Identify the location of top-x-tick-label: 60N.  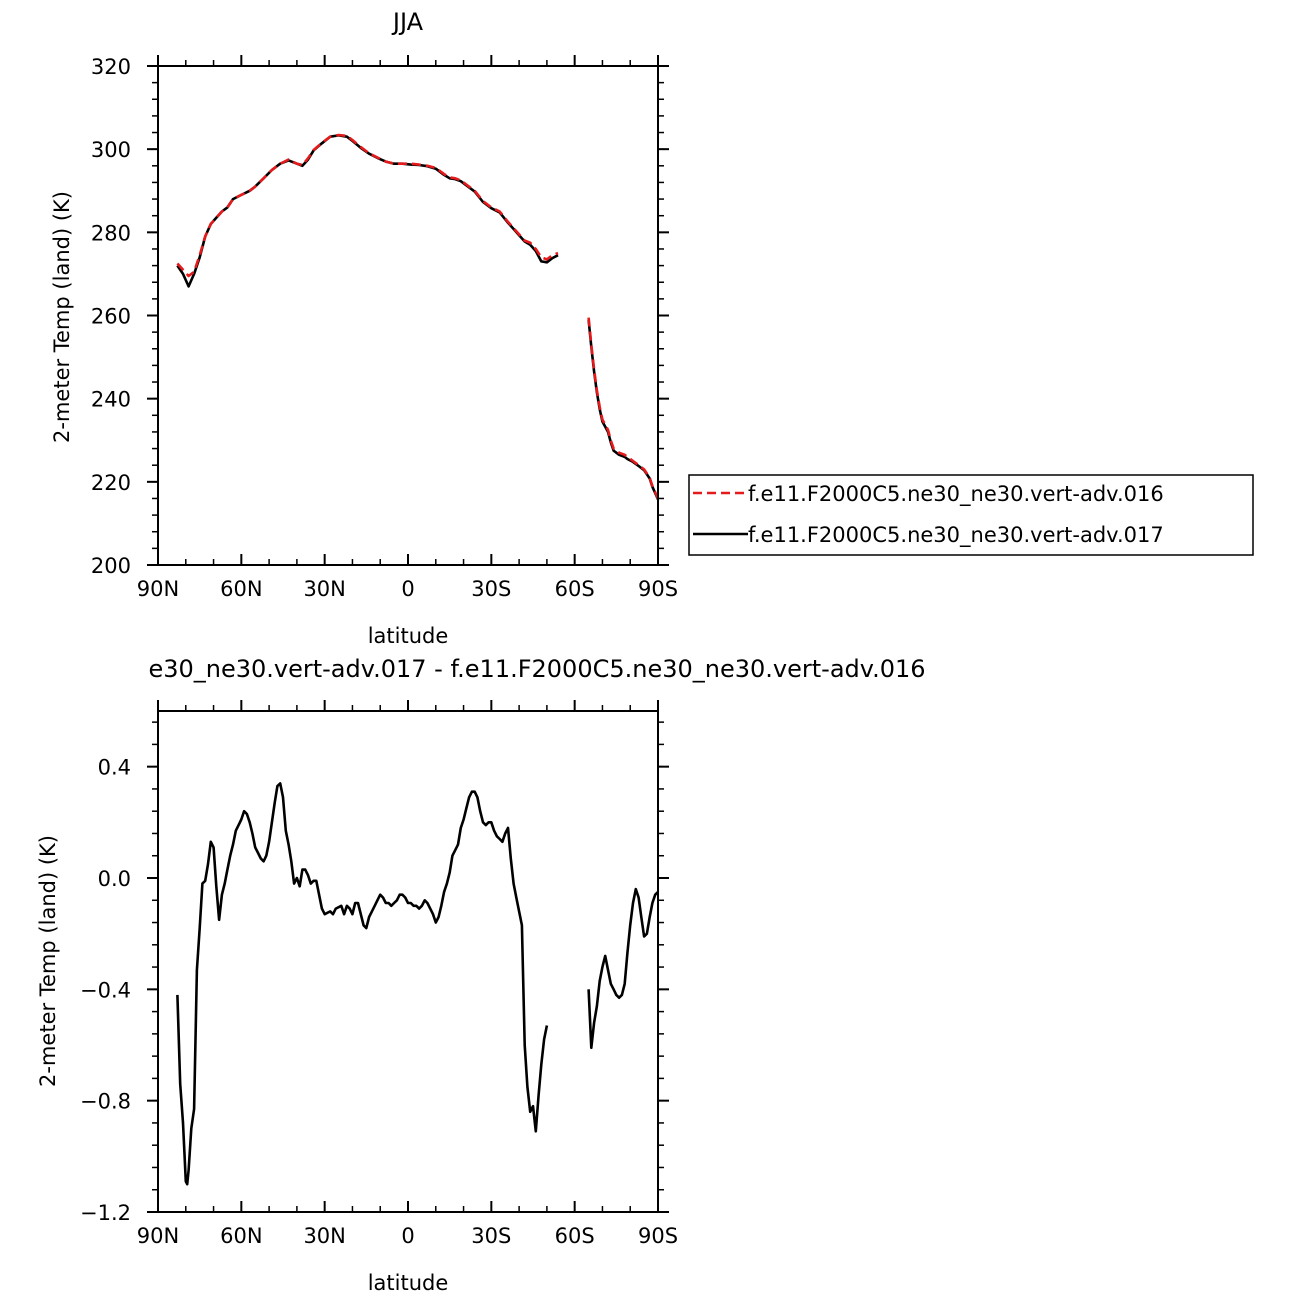
(241, 589).